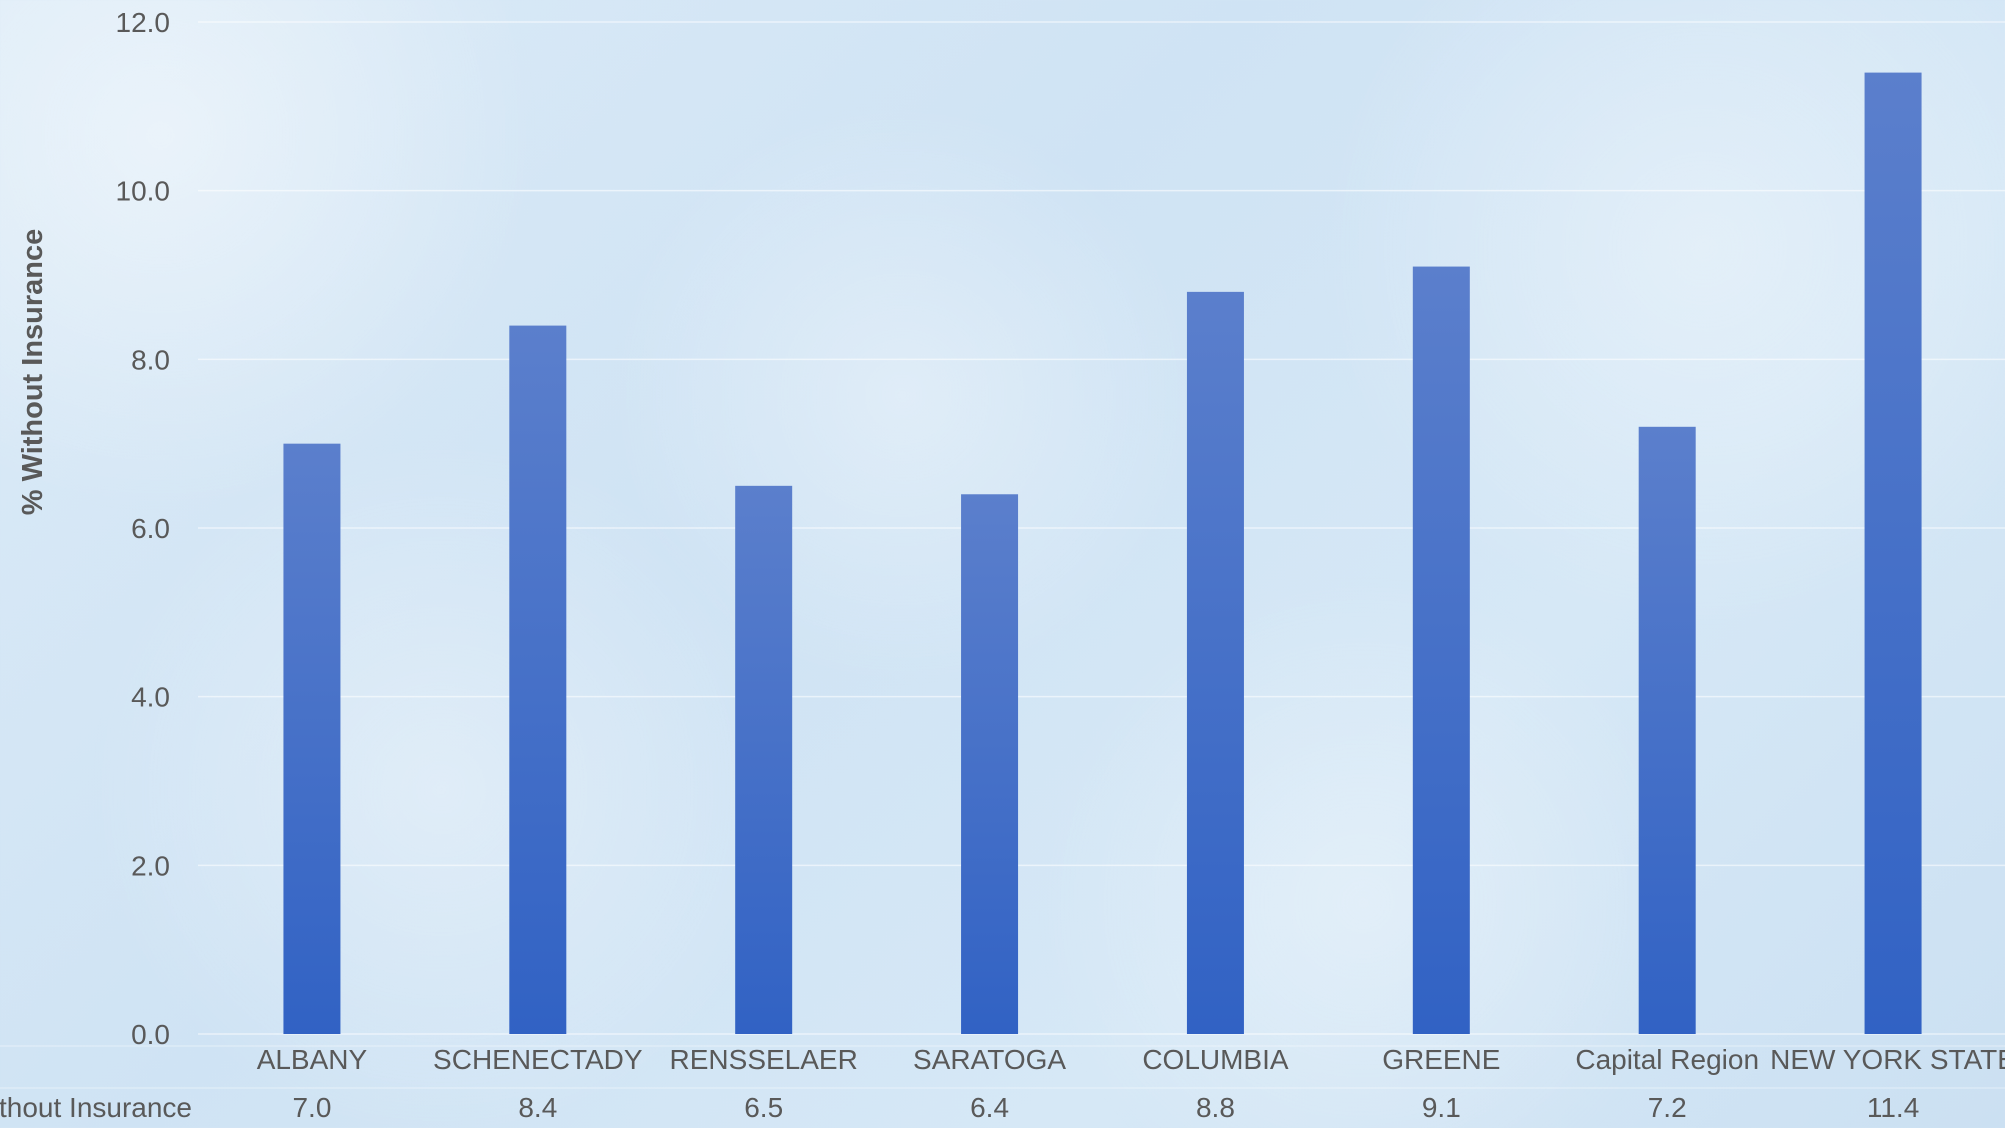 The height and width of the screenshot is (1128, 2005). Describe the element at coordinates (312, 739) in the screenshot. I see `bar-albany` at that location.